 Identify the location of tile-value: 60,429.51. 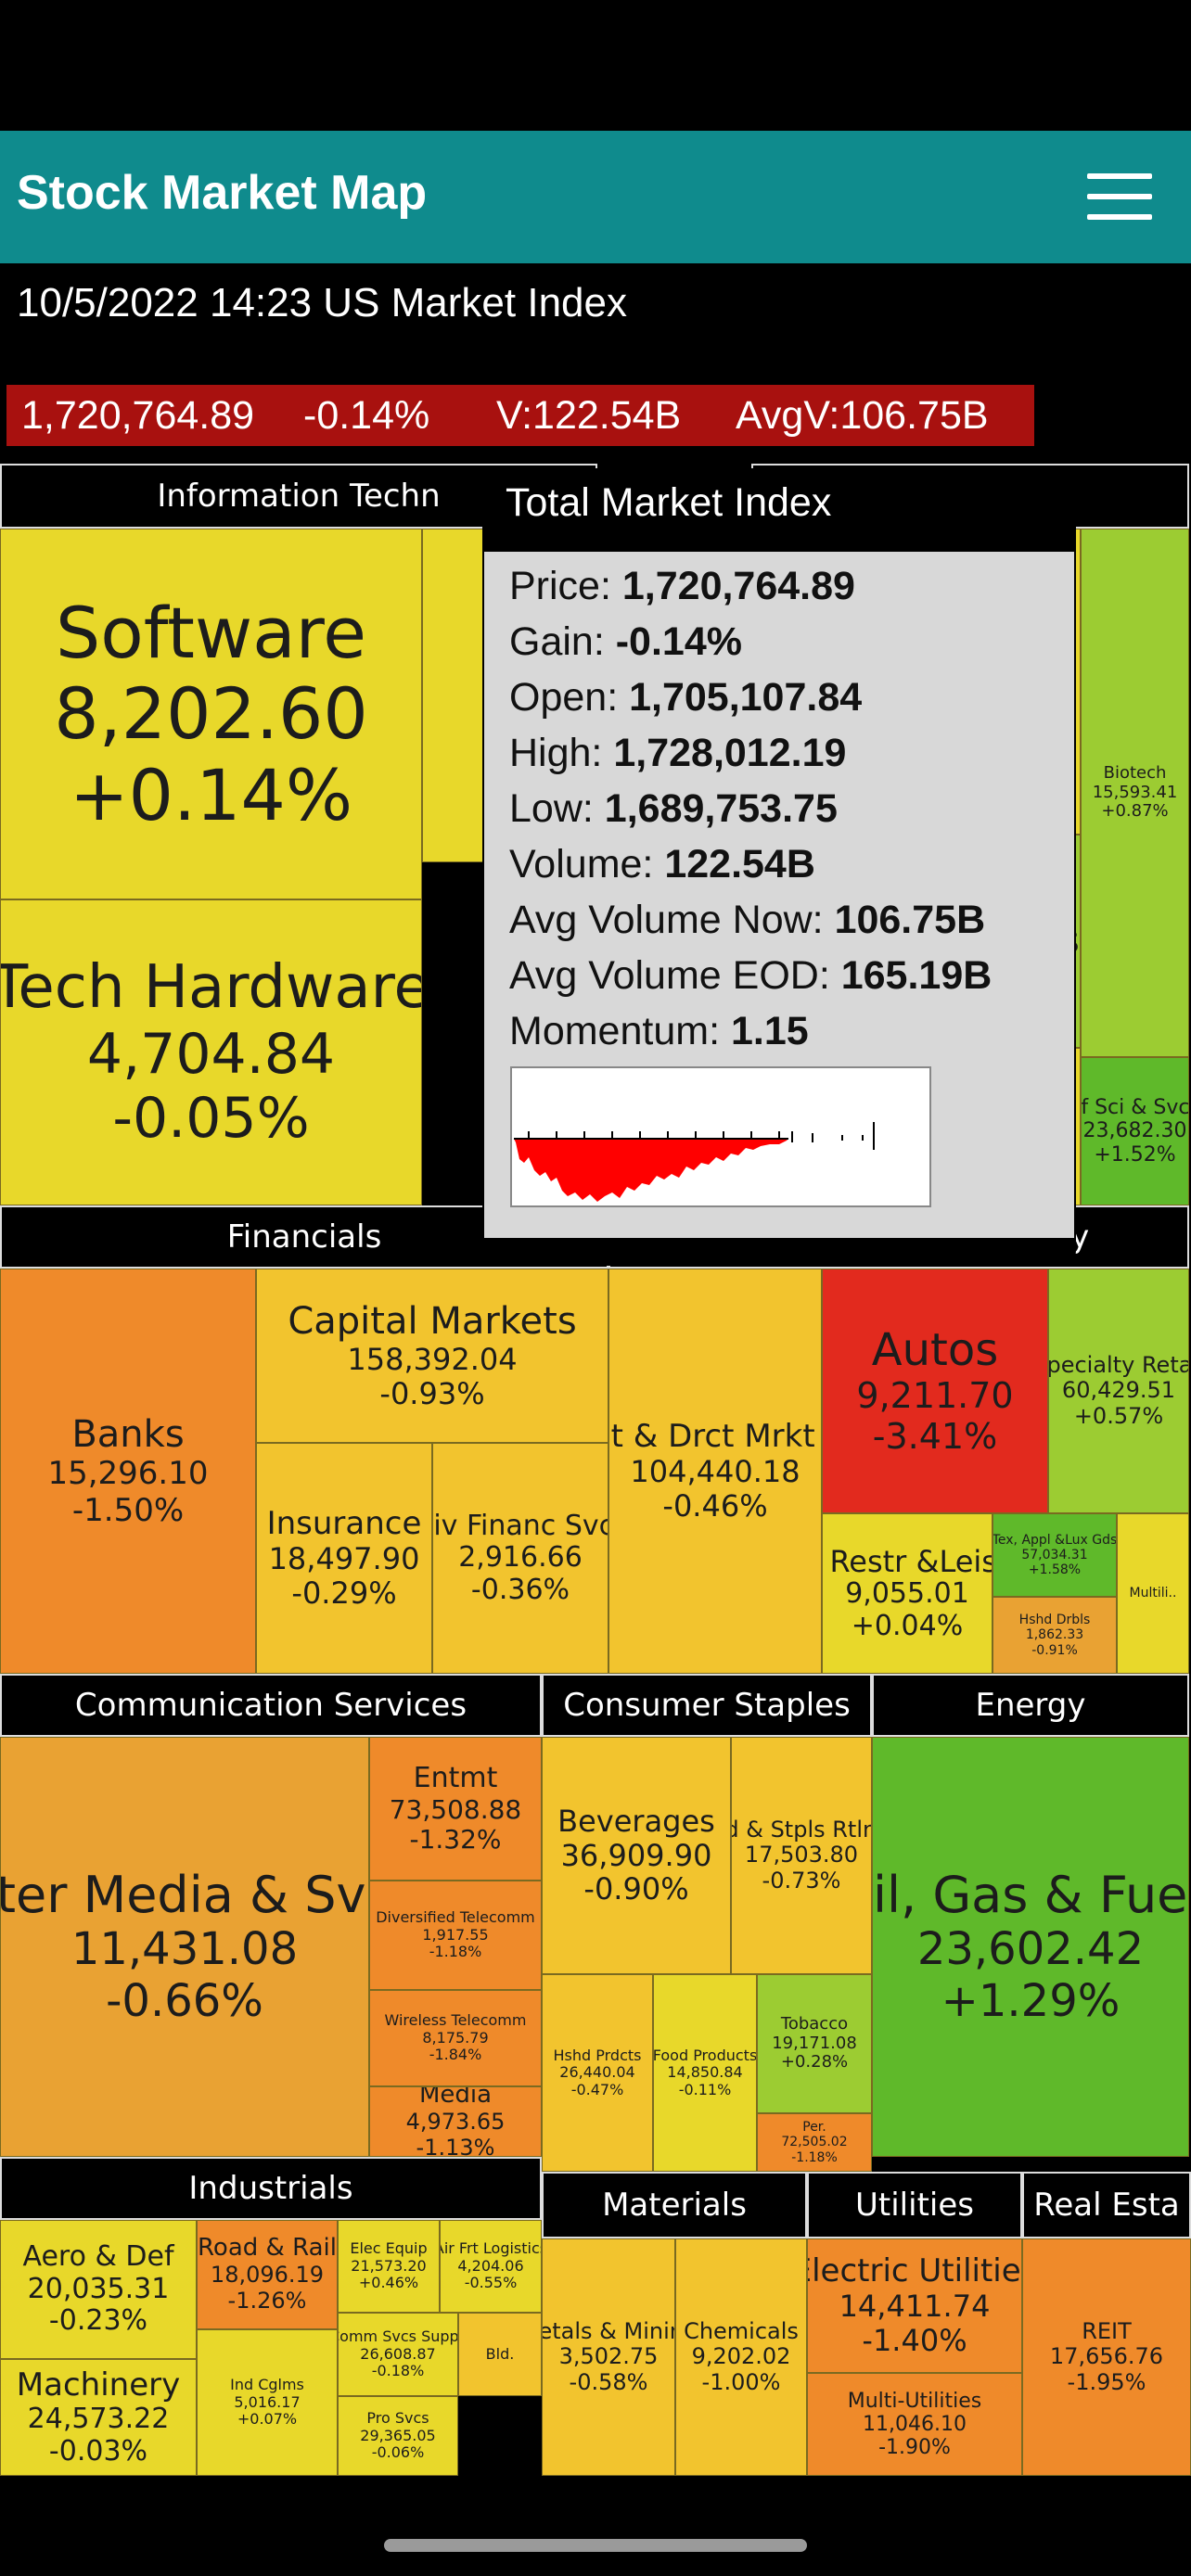
(1118, 1391).